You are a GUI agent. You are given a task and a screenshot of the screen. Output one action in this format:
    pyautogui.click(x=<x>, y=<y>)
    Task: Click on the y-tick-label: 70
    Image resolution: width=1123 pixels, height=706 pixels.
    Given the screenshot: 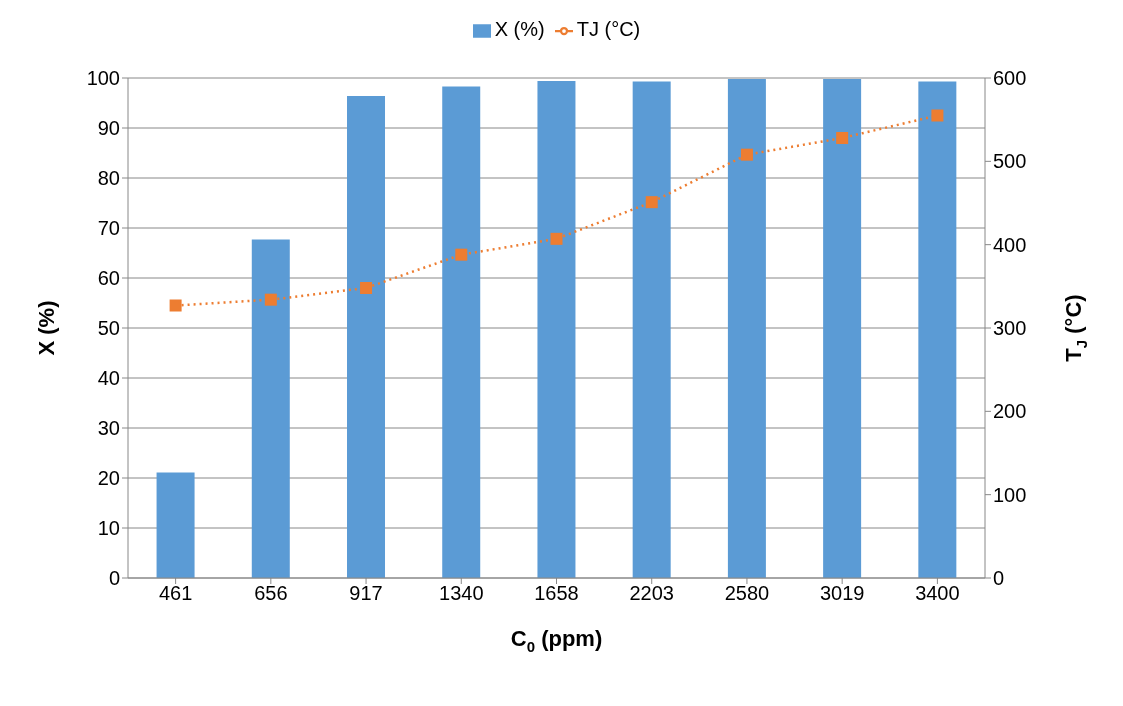 What is the action you would take?
    pyautogui.click(x=108, y=228)
    